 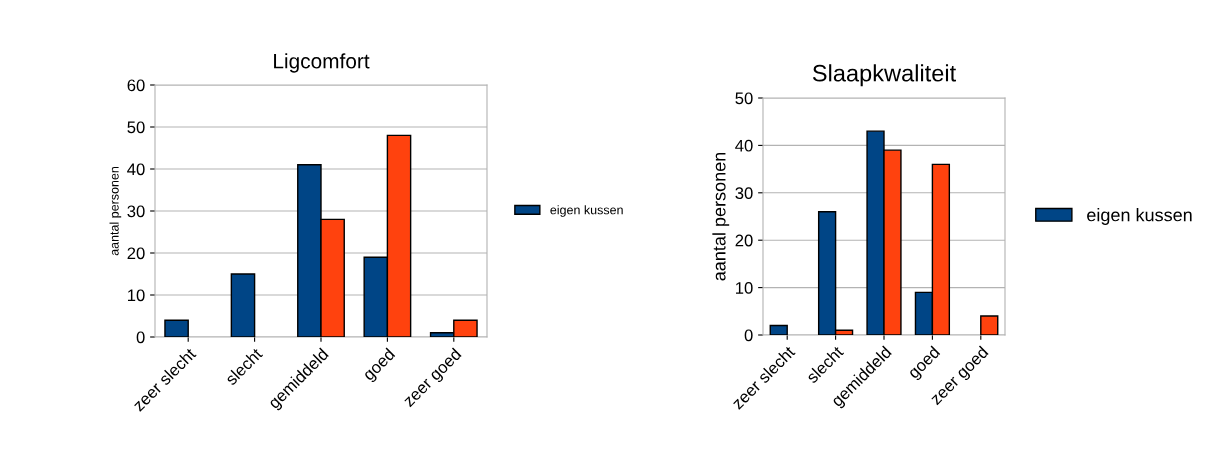 What do you see at coordinates (322, 63) in the screenshot?
I see `chart-title: Ligcomfort` at bounding box center [322, 63].